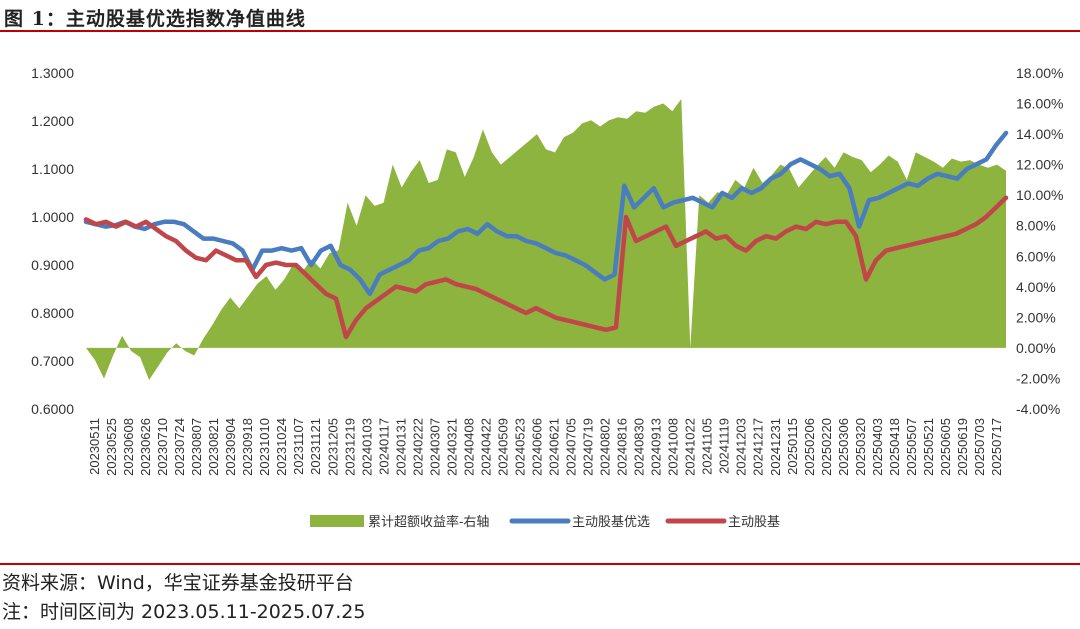 The height and width of the screenshot is (629, 1080). I want to click on left-tick-label: 0.7000, so click(52, 361).